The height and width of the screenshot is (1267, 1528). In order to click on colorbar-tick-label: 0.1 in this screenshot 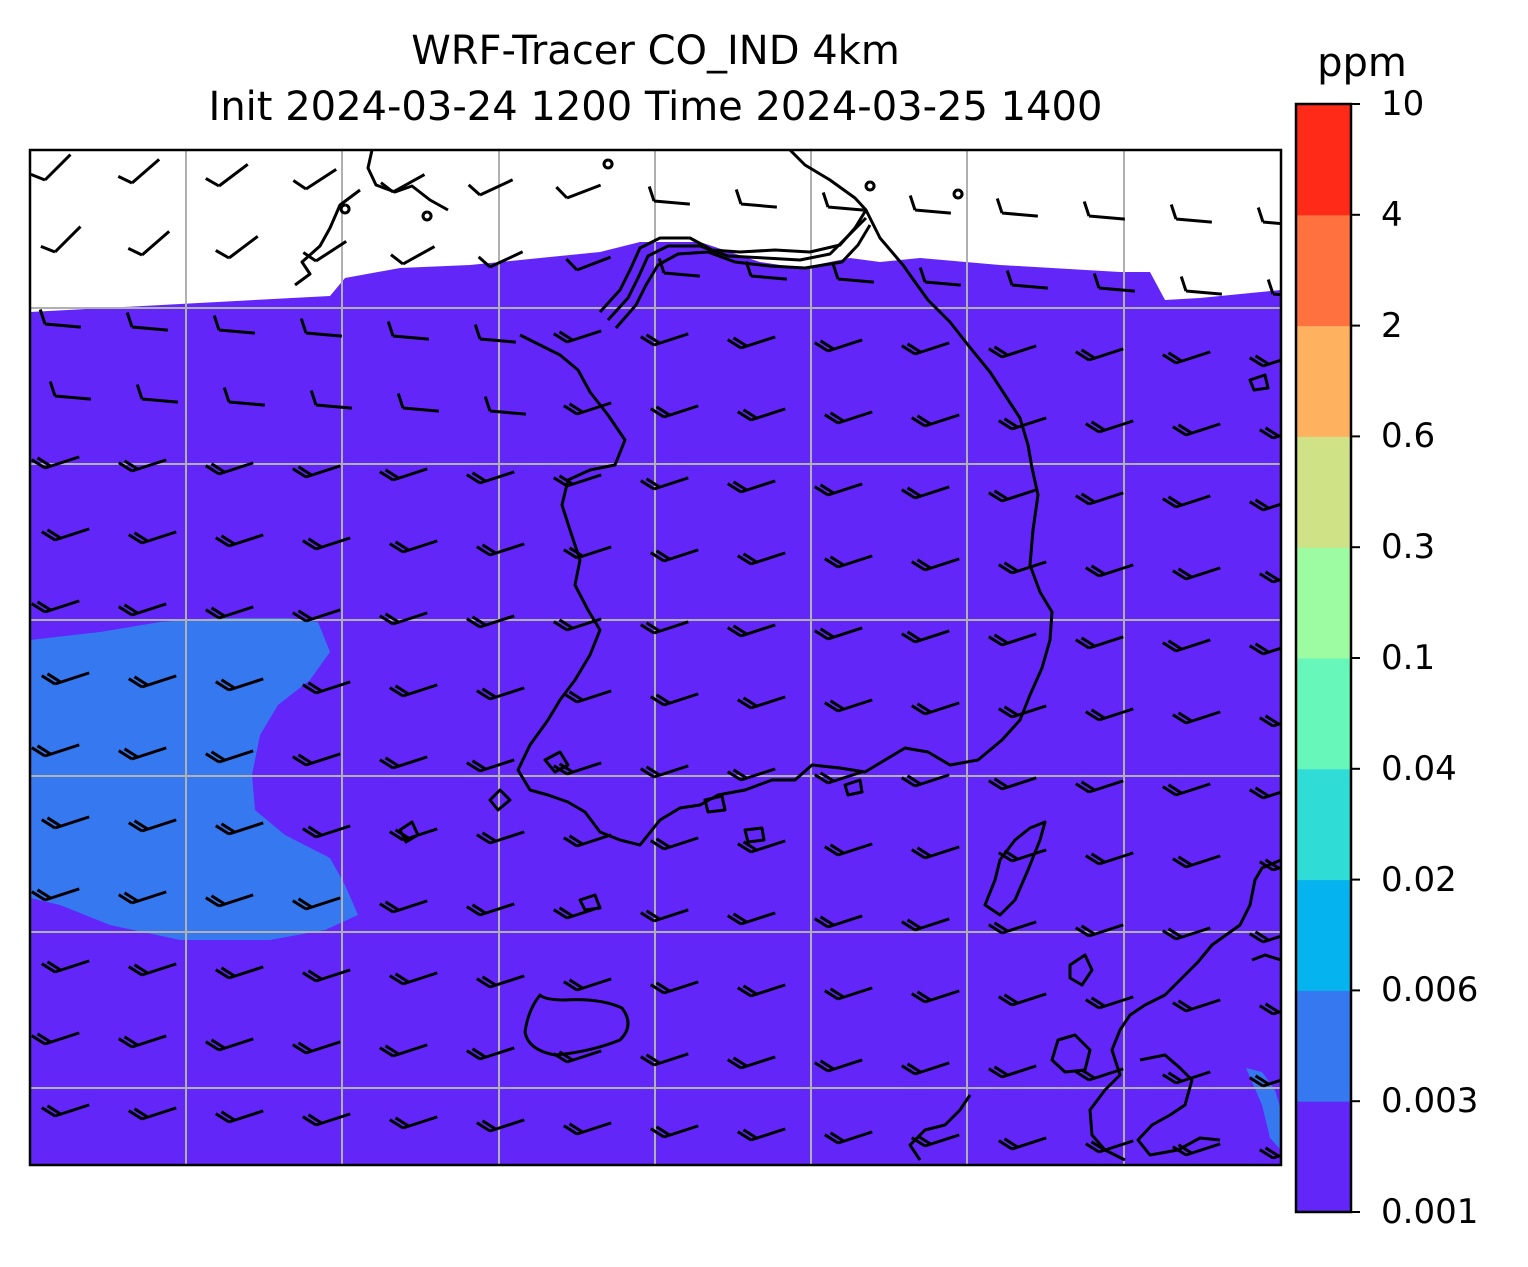, I will do `click(1408, 658)`.